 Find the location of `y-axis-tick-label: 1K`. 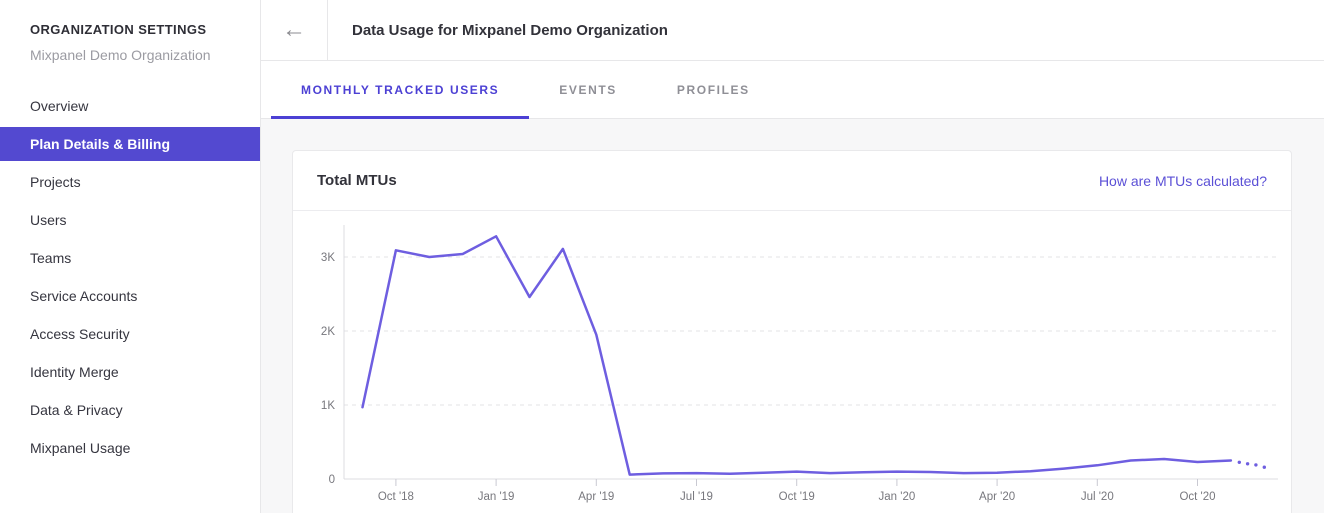

y-axis-tick-label: 1K is located at coordinates (328, 406).